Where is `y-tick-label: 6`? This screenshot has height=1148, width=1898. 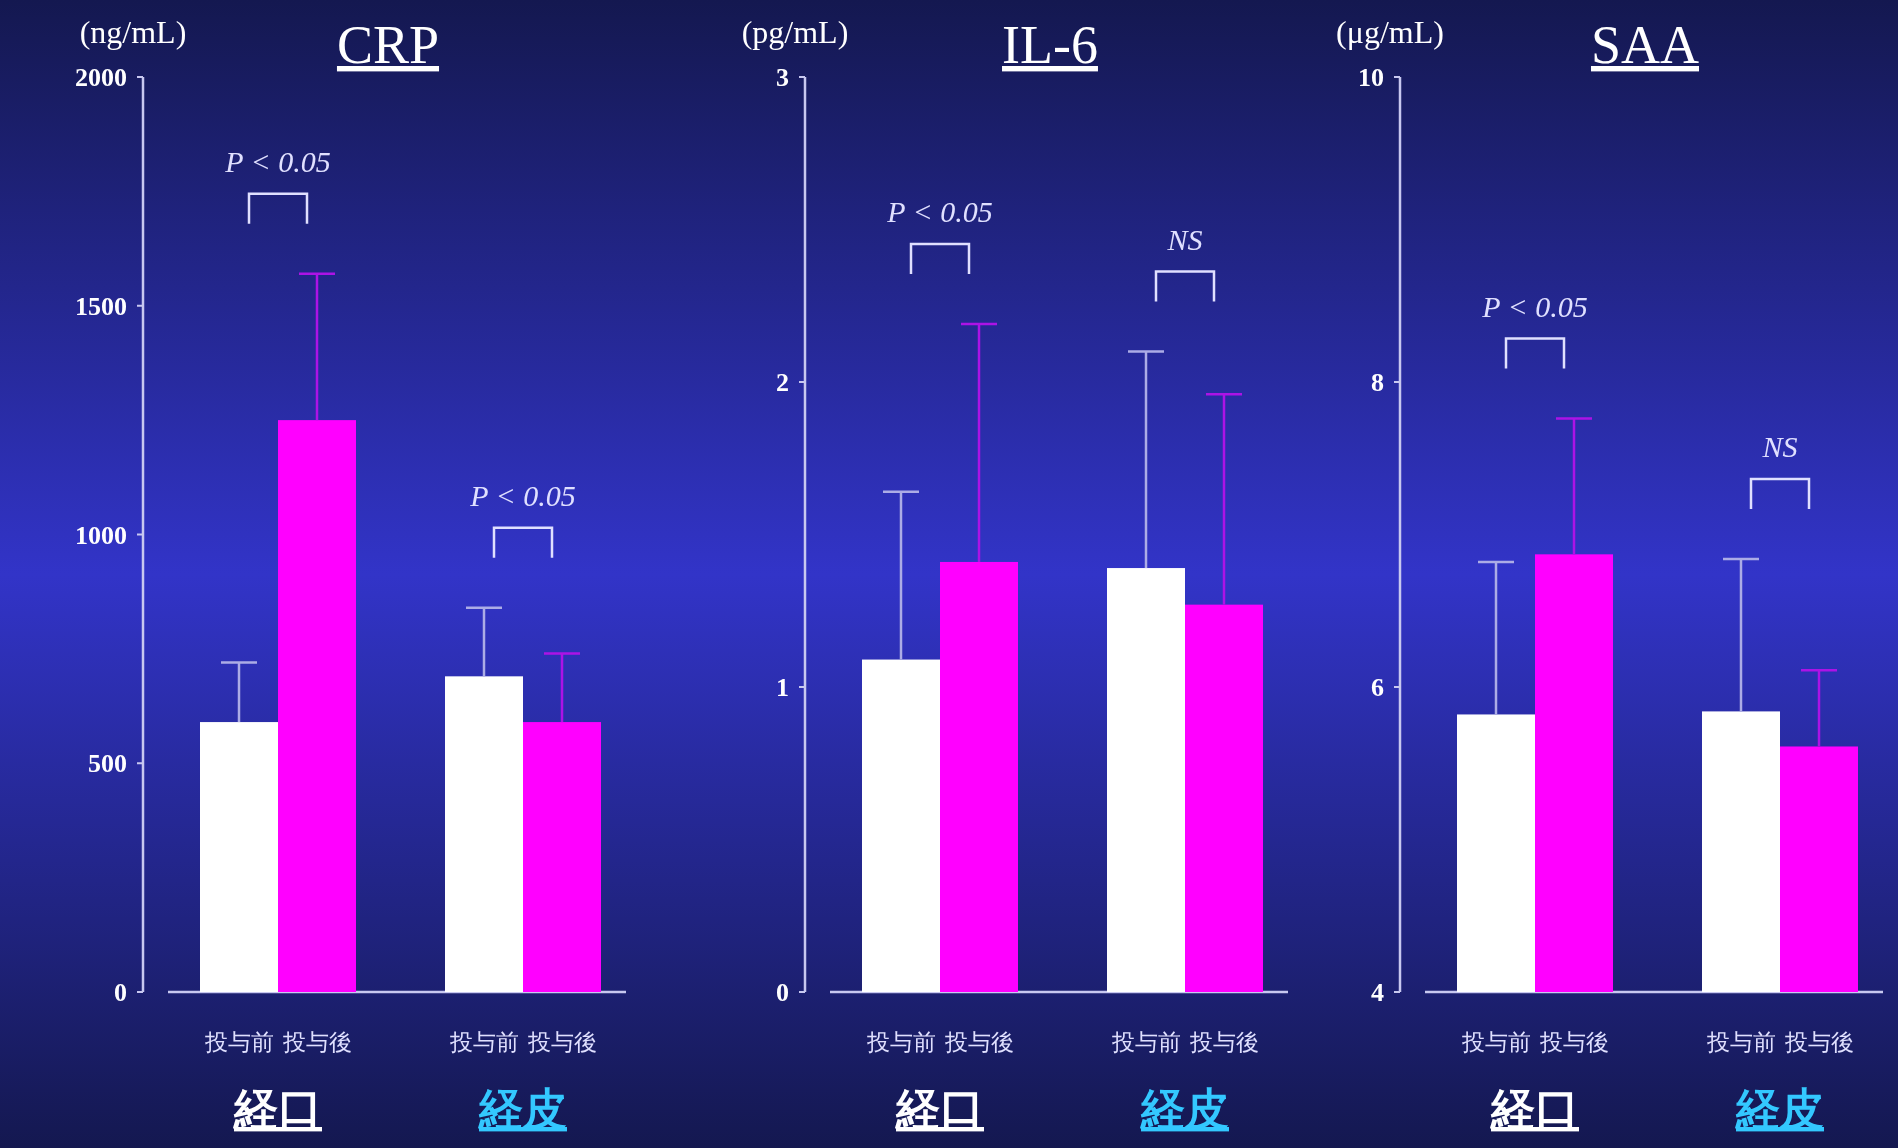
y-tick-label: 6 is located at coordinates (1377, 688).